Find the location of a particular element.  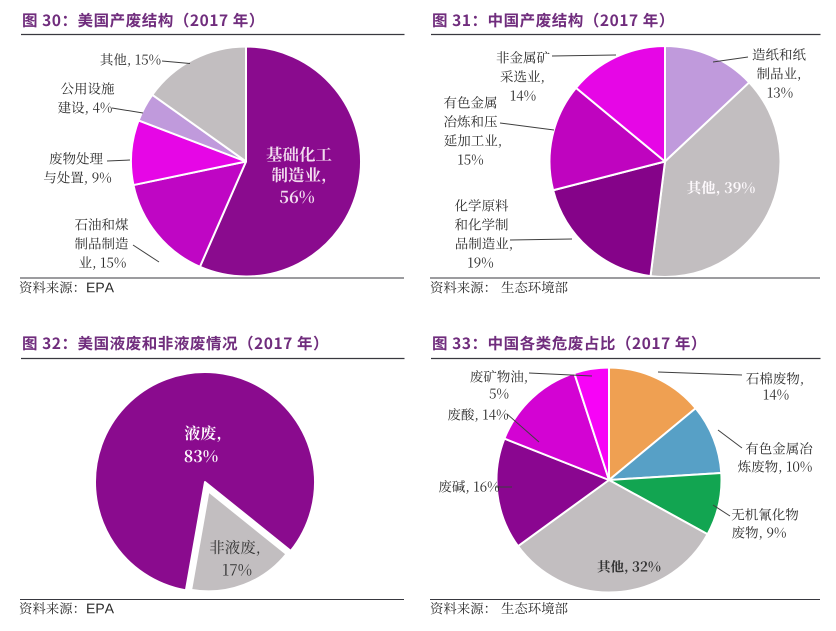

figure-30-inlabel-chem-3: 56% is located at coordinates (297, 197).